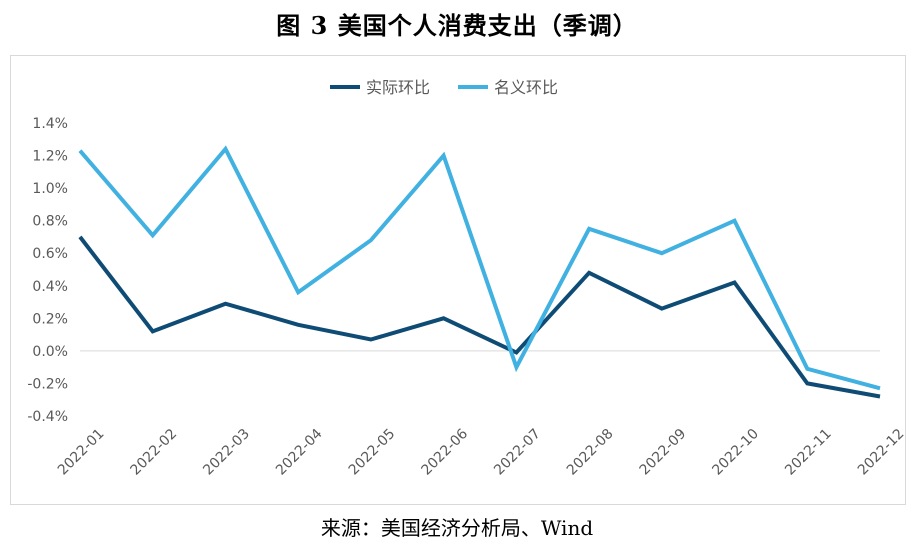  Describe the element at coordinates (50, 254) in the screenshot. I see `y-tick-label: 0.6%` at that location.